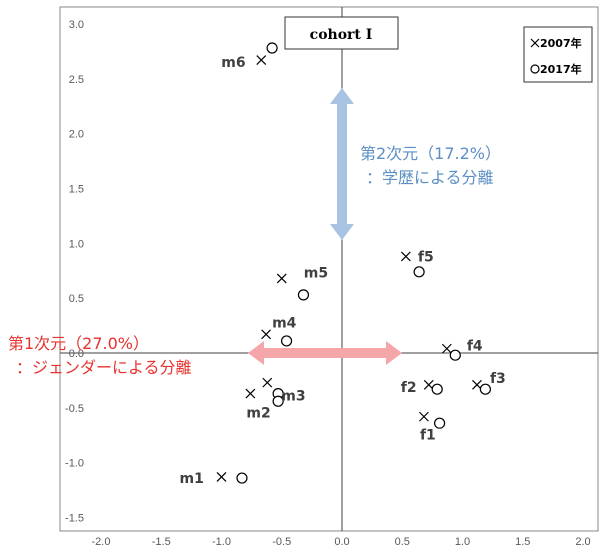 This screenshot has width=605, height=549. Describe the element at coordinates (281, 542) in the screenshot. I see `x-tick-label: -0.5` at that location.